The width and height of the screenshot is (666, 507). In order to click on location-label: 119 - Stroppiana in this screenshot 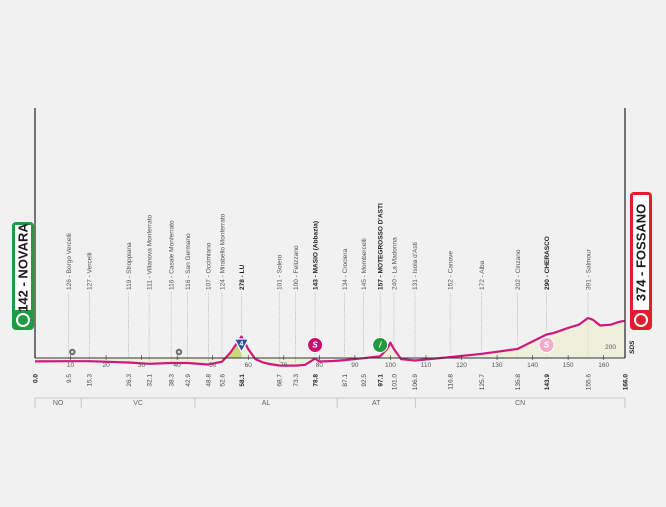, I will do `click(129, 266)`.